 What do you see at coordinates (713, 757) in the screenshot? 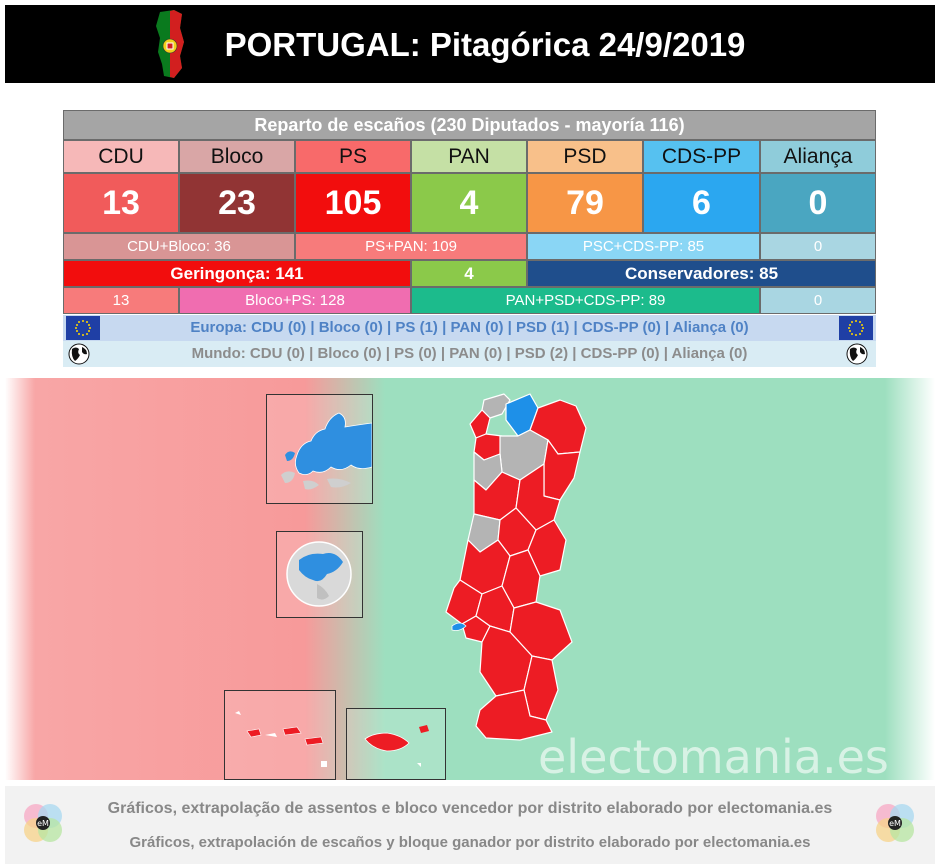
I see `watermark-text: electomania.es` at bounding box center [713, 757].